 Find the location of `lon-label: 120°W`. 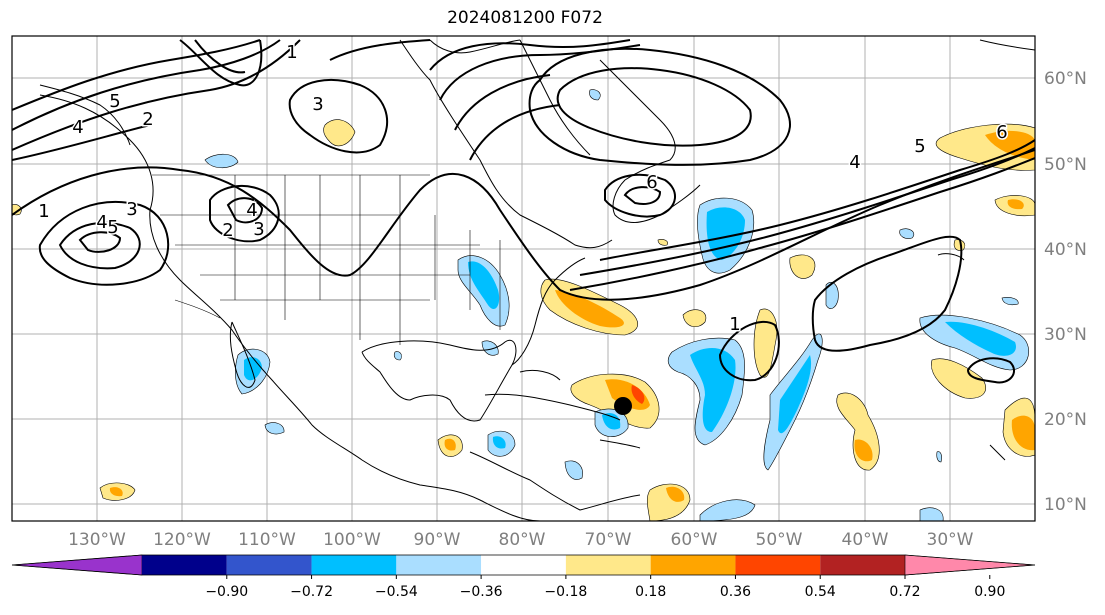

lon-label: 120°W is located at coordinates (182, 540).